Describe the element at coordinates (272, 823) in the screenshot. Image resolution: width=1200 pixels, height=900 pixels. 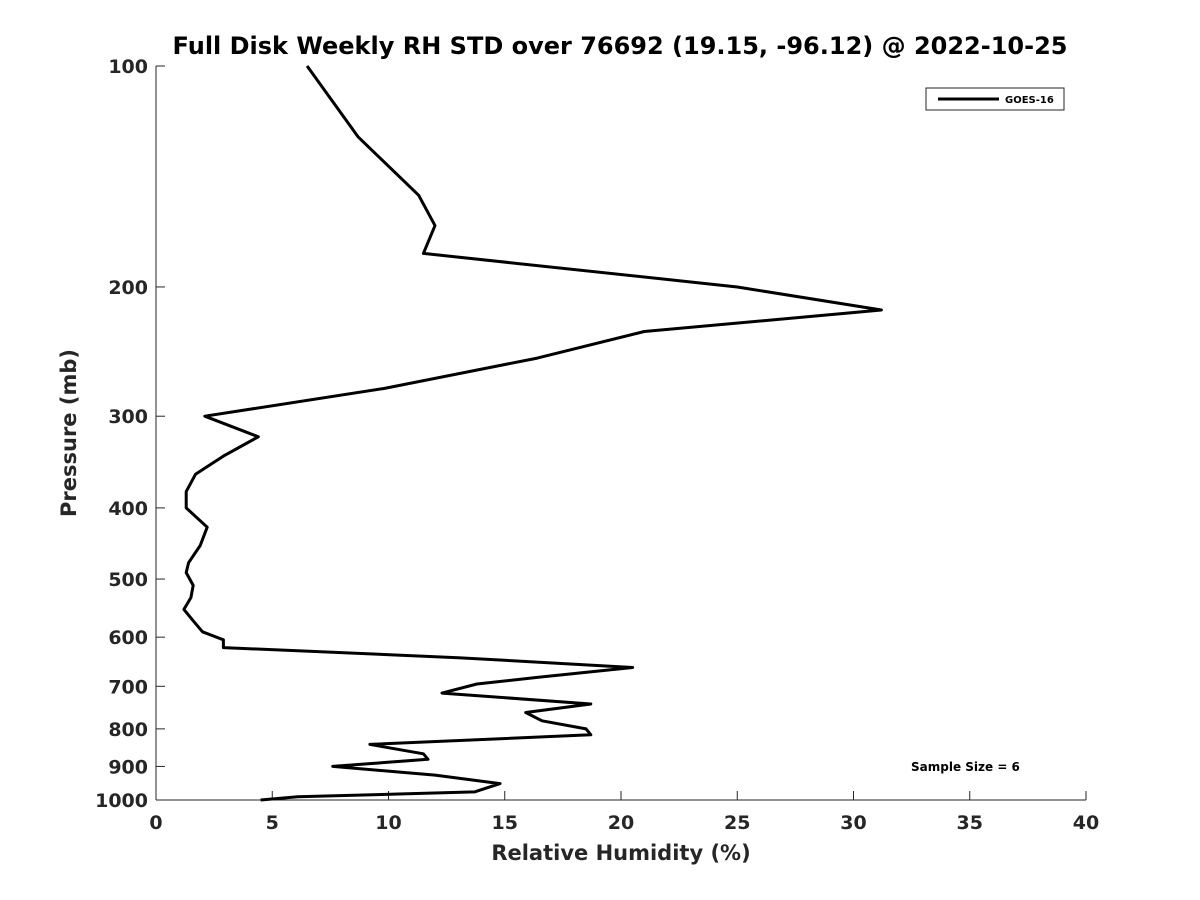
I see `x-tick-label: 5` at that location.